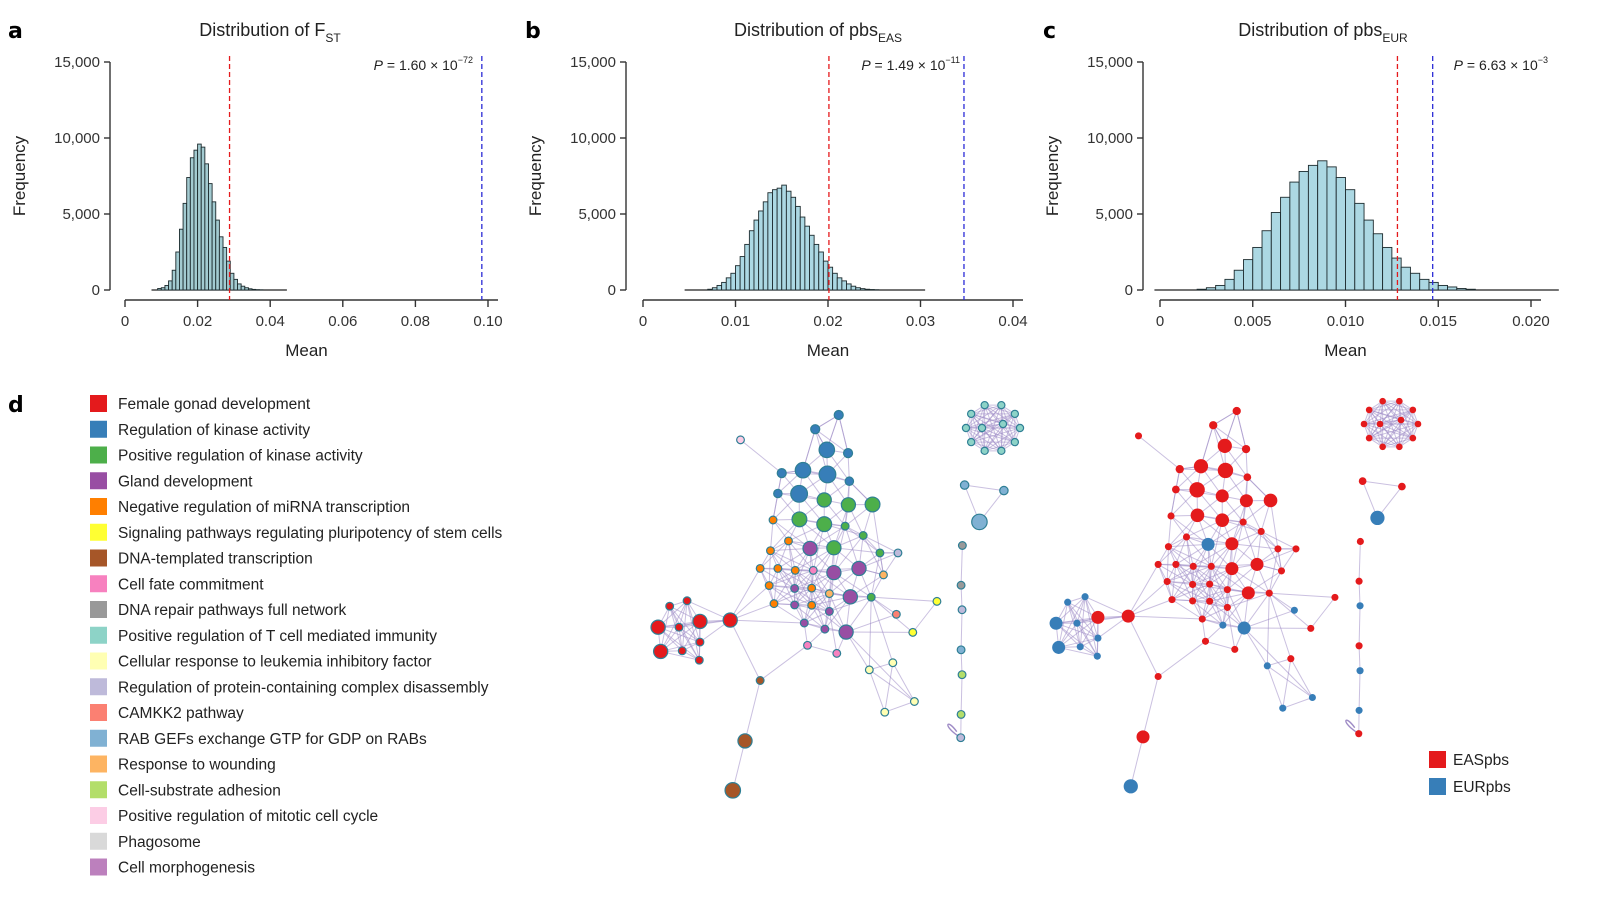  What do you see at coordinates (77, 62) in the screenshot?
I see `y-tick-label: 15,000` at bounding box center [77, 62].